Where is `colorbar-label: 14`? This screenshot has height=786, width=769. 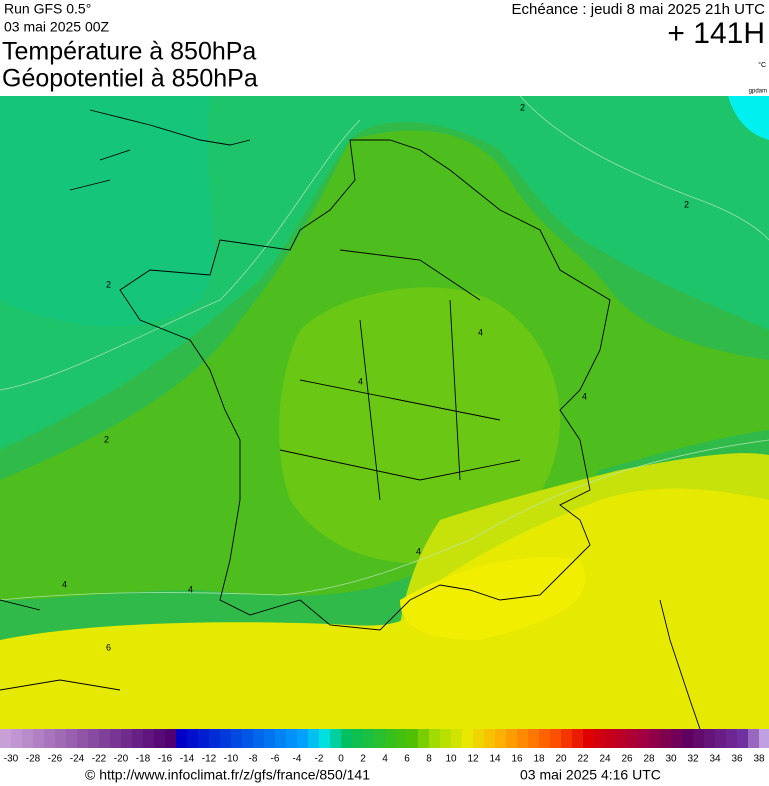
colorbar-label: 14 is located at coordinates (495, 759).